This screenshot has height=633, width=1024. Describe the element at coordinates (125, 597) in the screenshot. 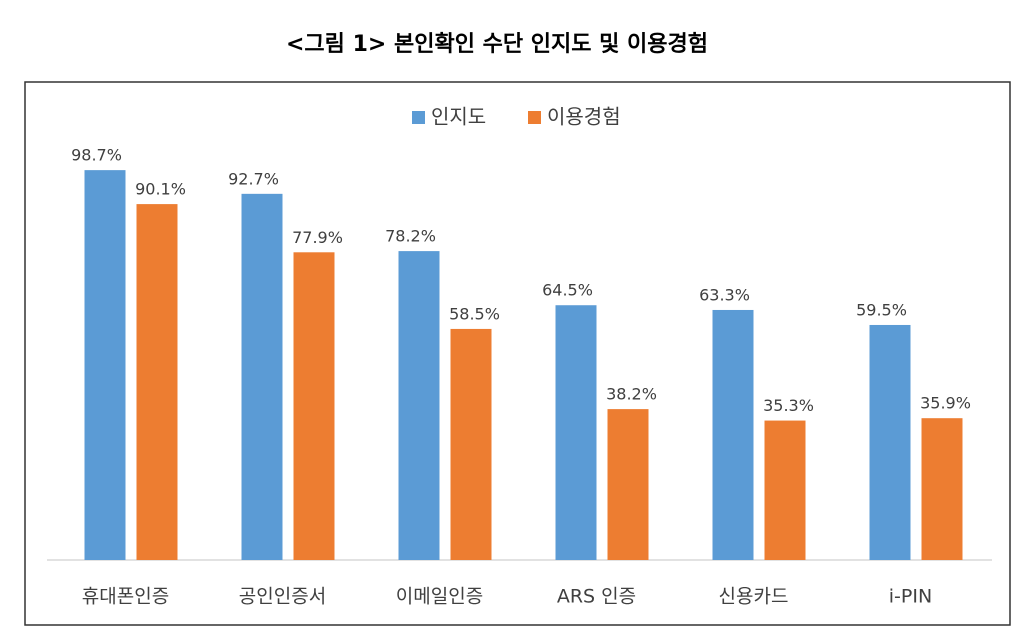

I see `x-tick-label: 휴대폰인증` at that location.